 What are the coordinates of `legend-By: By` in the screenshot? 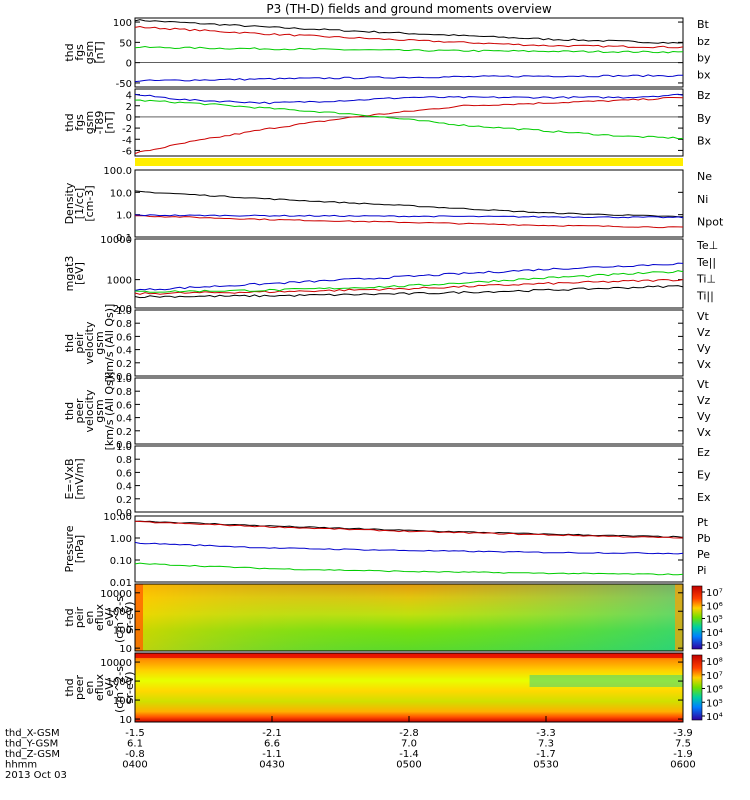 It's located at (704, 118).